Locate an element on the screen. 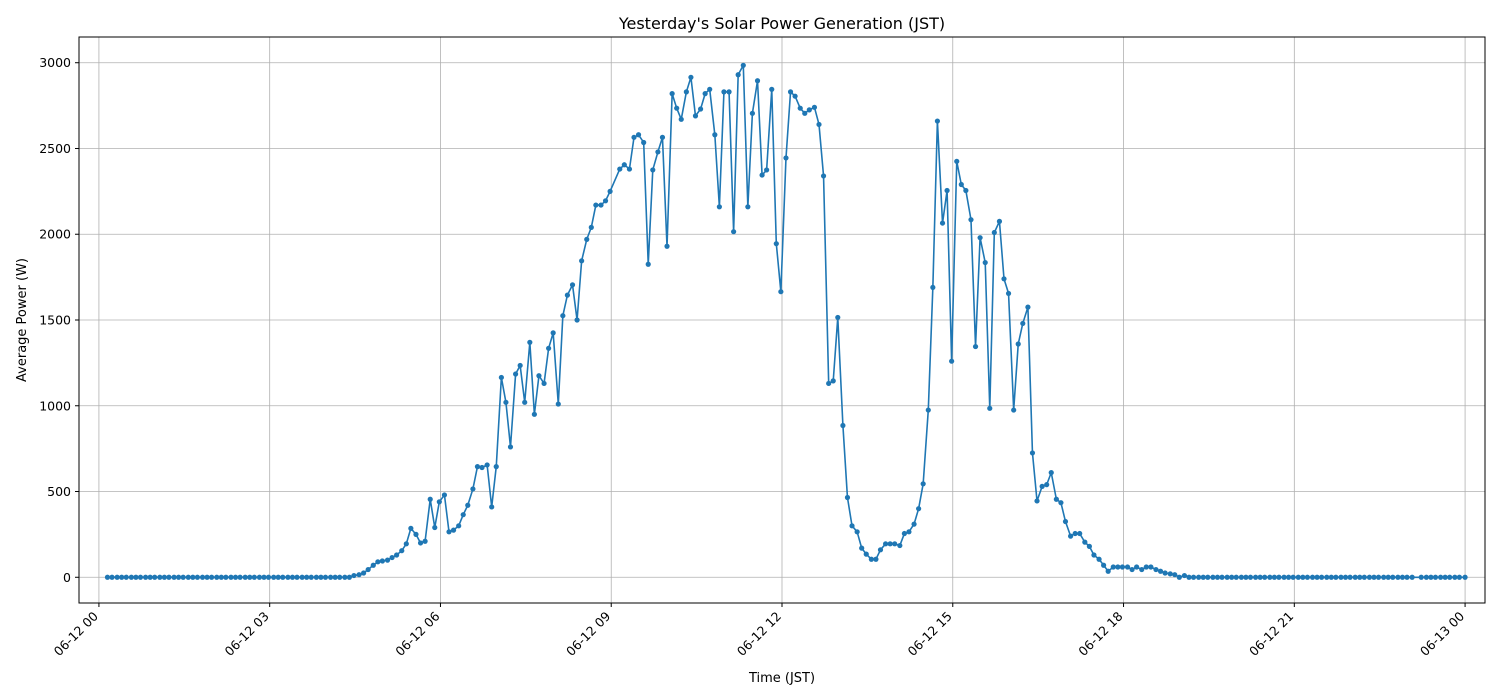 This screenshot has height=700, width=1500. x-tick-label: 06-12 12 is located at coordinates (759, 634).